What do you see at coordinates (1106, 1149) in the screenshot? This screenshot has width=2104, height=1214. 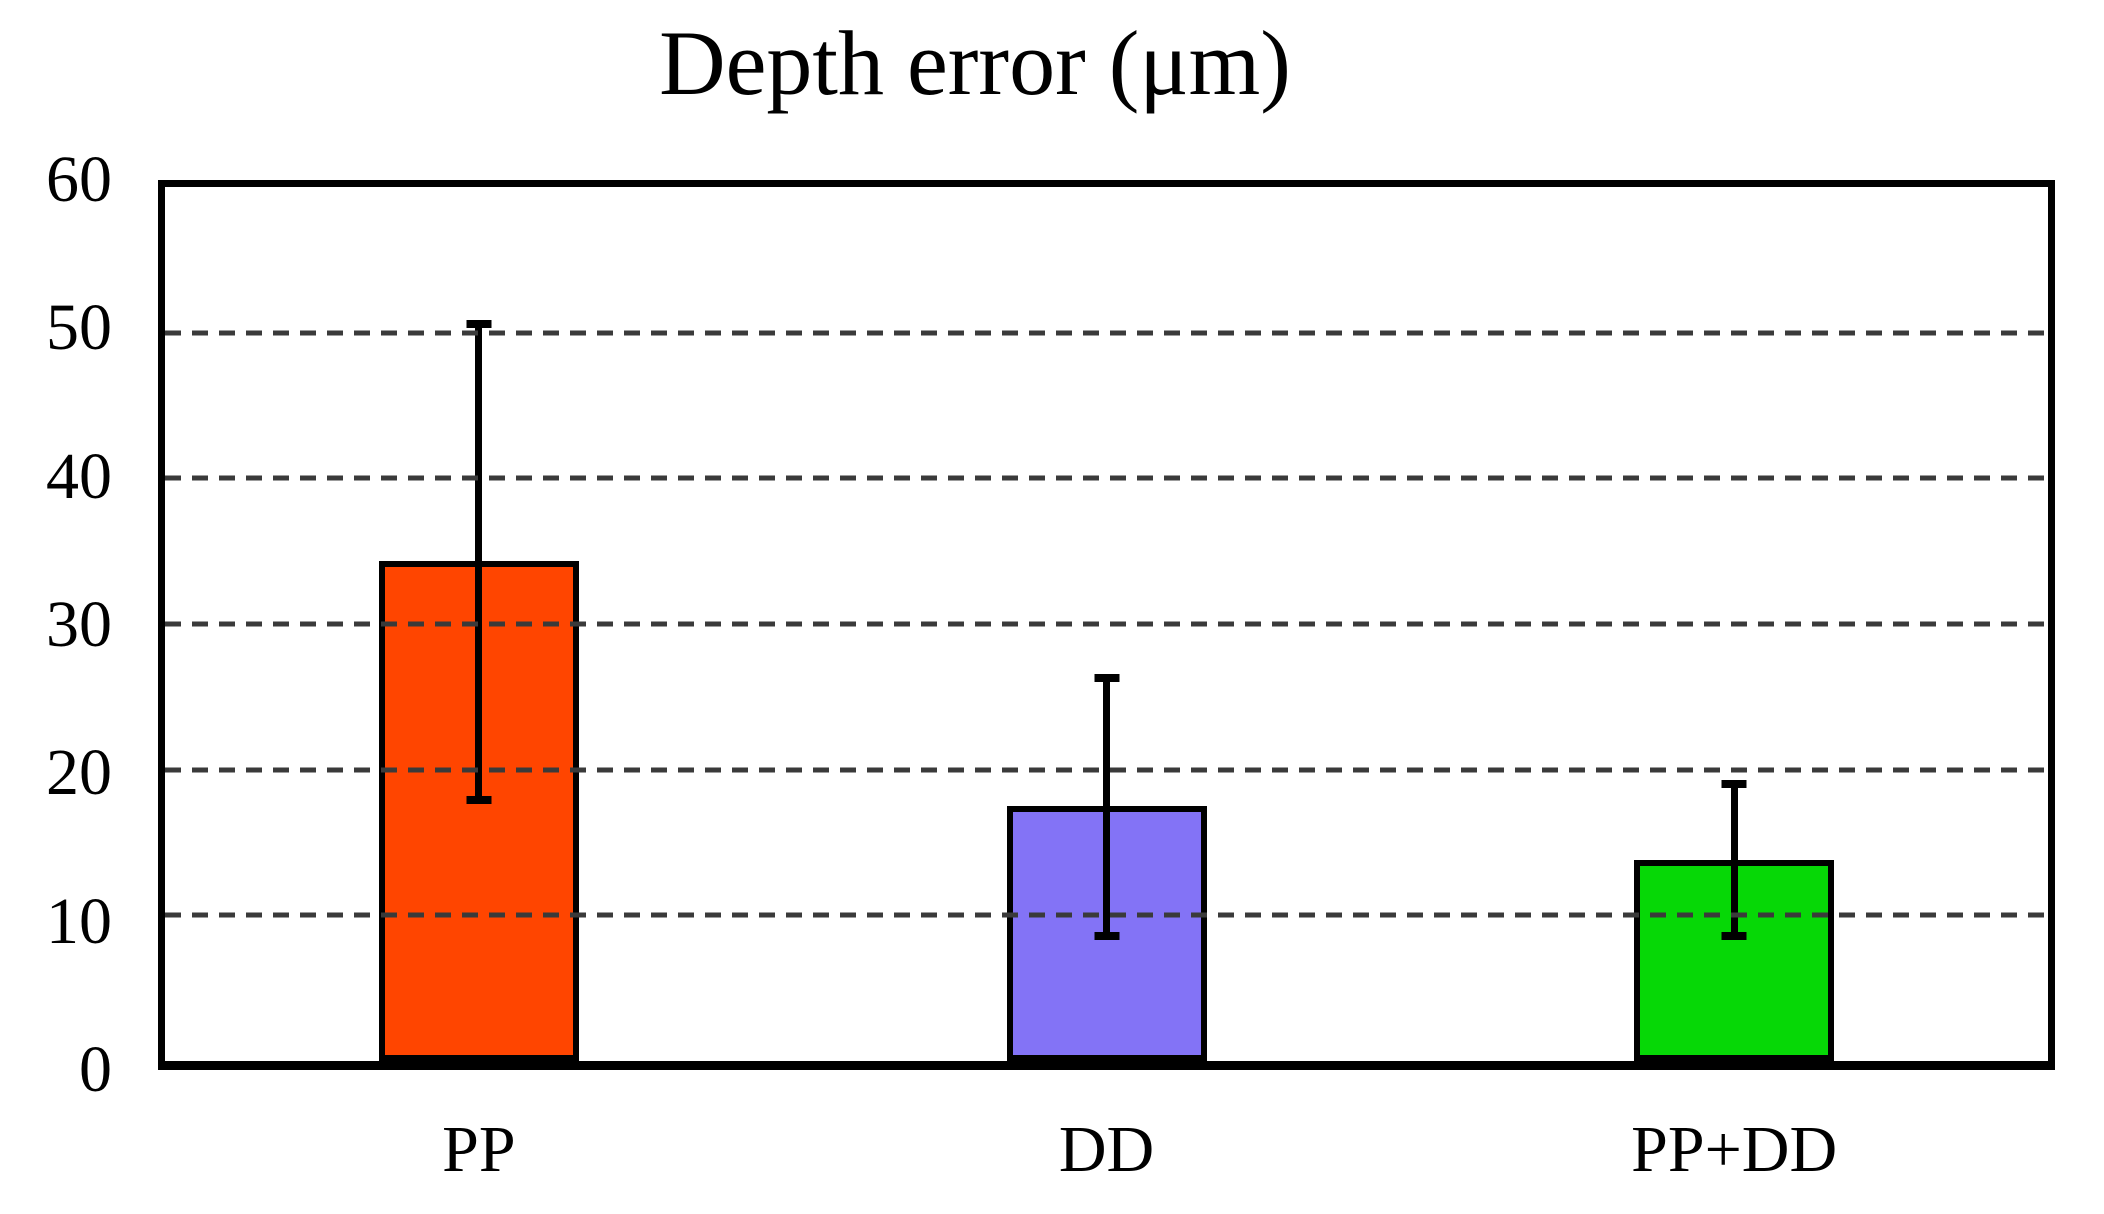 I see `x-category-label: DD` at bounding box center [1106, 1149].